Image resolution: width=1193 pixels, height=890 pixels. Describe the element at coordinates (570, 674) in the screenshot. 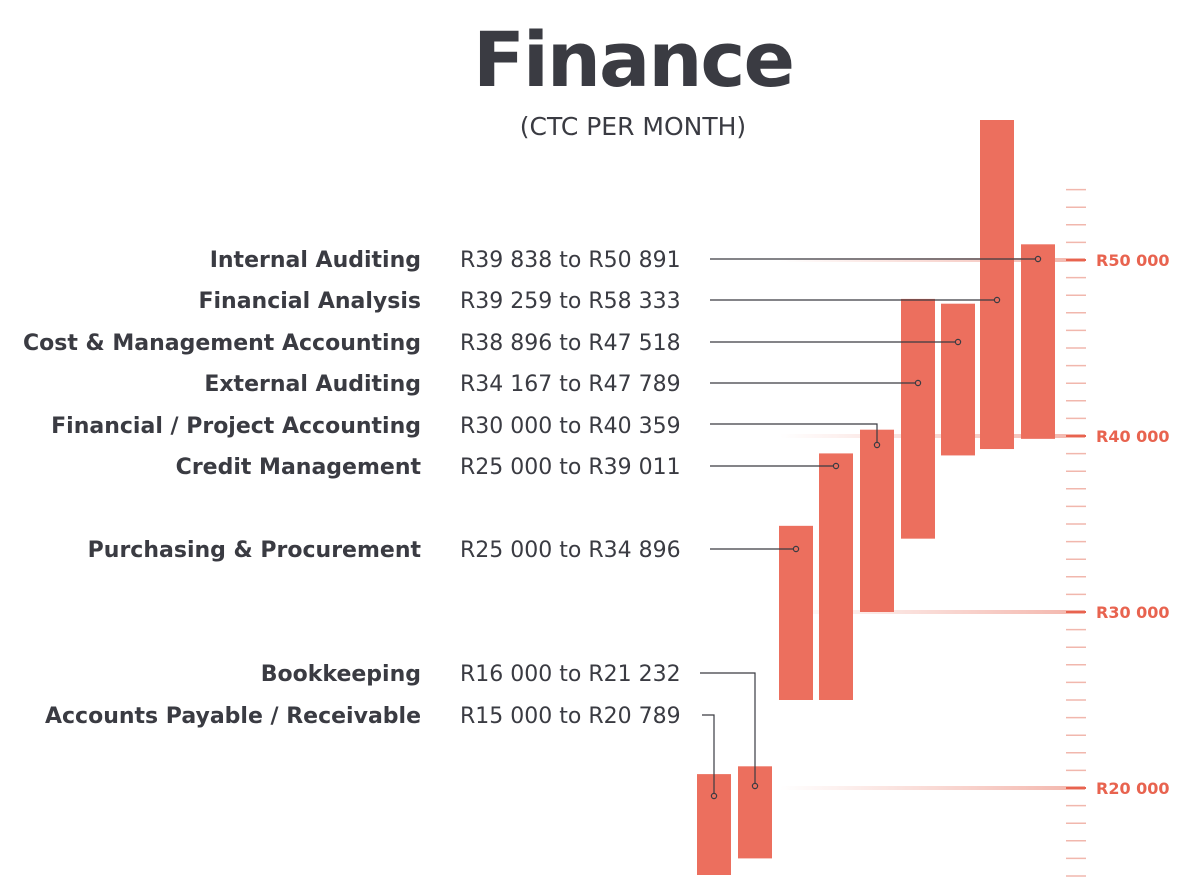

I see `range-label-7: R16 000 to R21 232` at that location.